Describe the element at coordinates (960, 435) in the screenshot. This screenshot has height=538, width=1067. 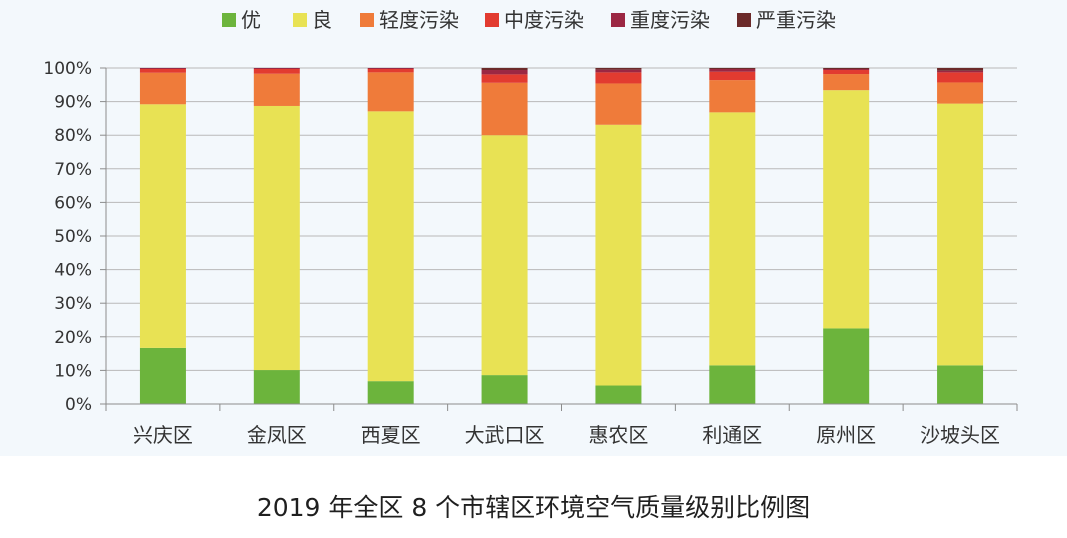
I see `x-tick-label: 沙坡头区` at that location.